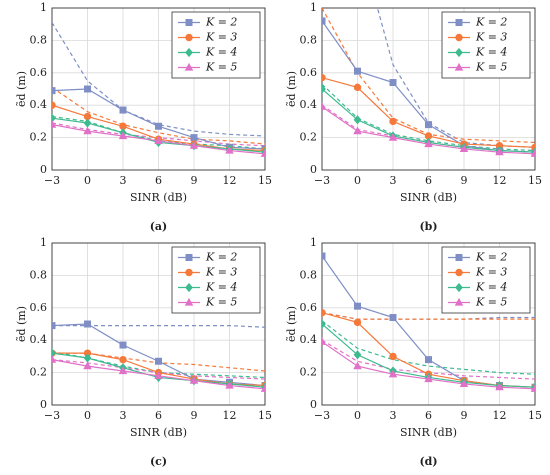  What do you see at coordinates (158, 461) in the screenshot?
I see `panel-label: (c)` at bounding box center [158, 461].